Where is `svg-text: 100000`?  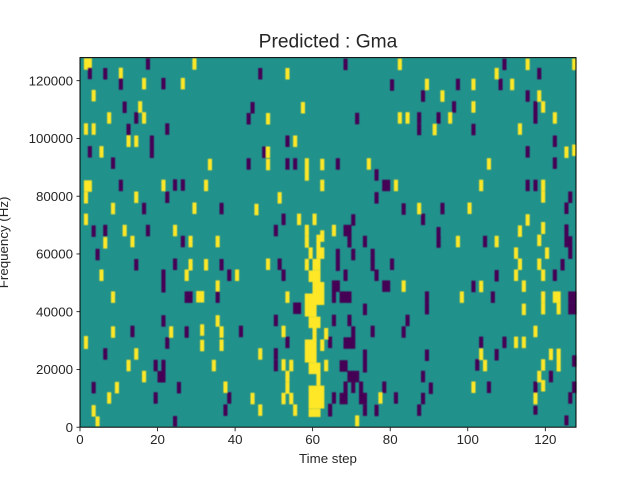
svg-text: 100000 is located at coordinates (51, 138).